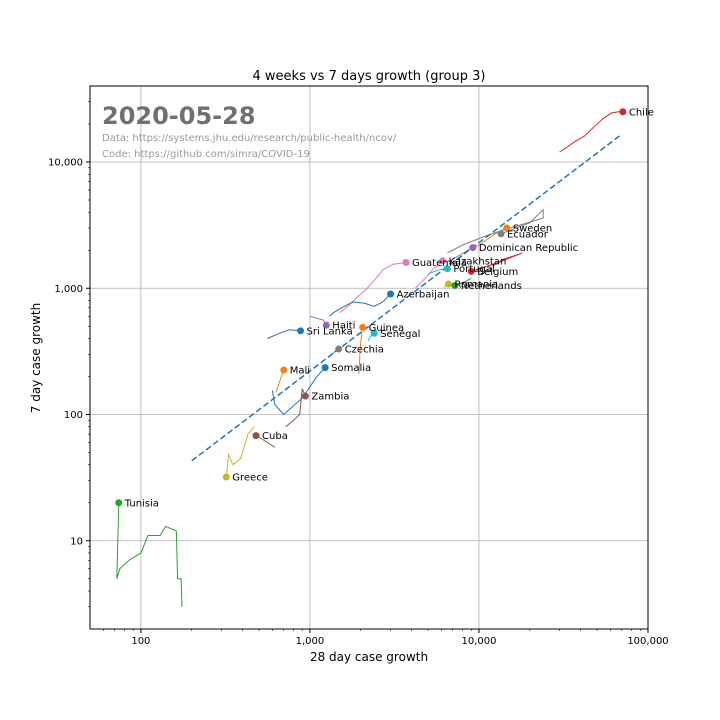  I want to click on y-tick-label: 1,000, so click(68, 289).